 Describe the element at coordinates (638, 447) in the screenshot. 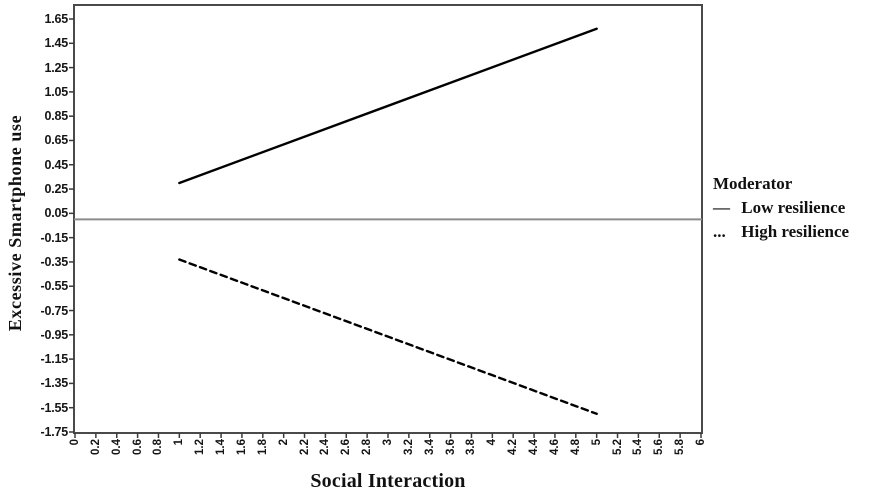

I see `x-tick-label: 5.4` at that location.